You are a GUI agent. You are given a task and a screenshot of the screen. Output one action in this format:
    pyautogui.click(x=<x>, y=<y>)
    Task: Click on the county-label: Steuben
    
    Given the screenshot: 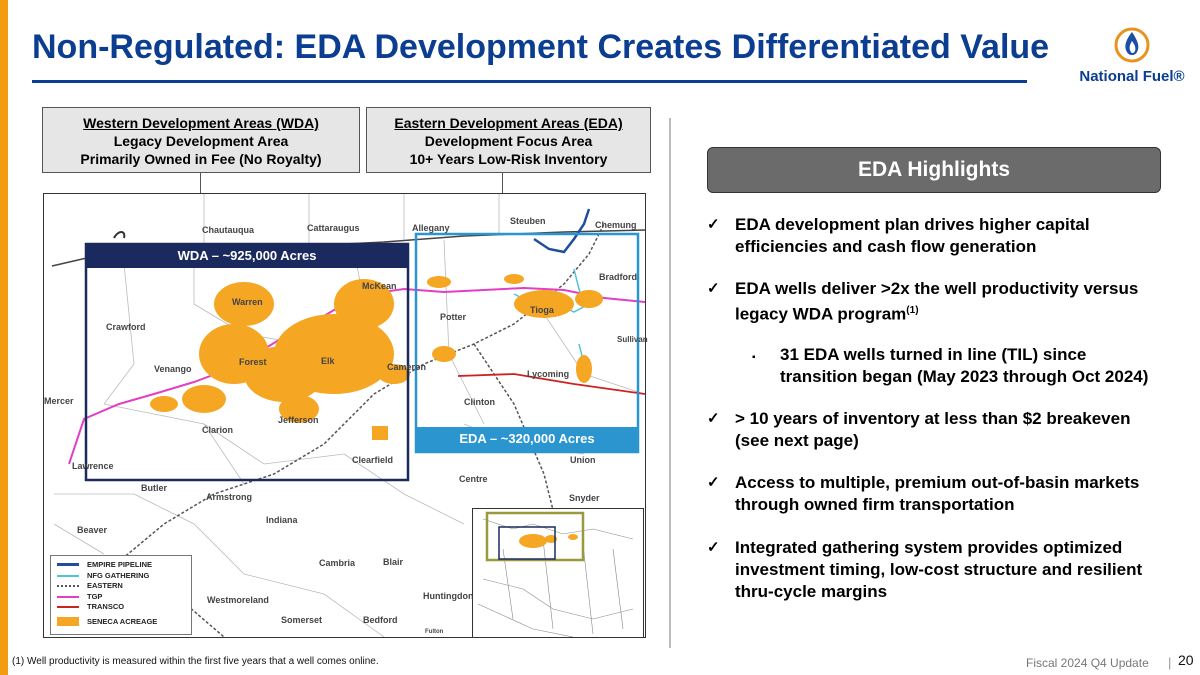 What is the action you would take?
    pyautogui.click(x=528, y=221)
    